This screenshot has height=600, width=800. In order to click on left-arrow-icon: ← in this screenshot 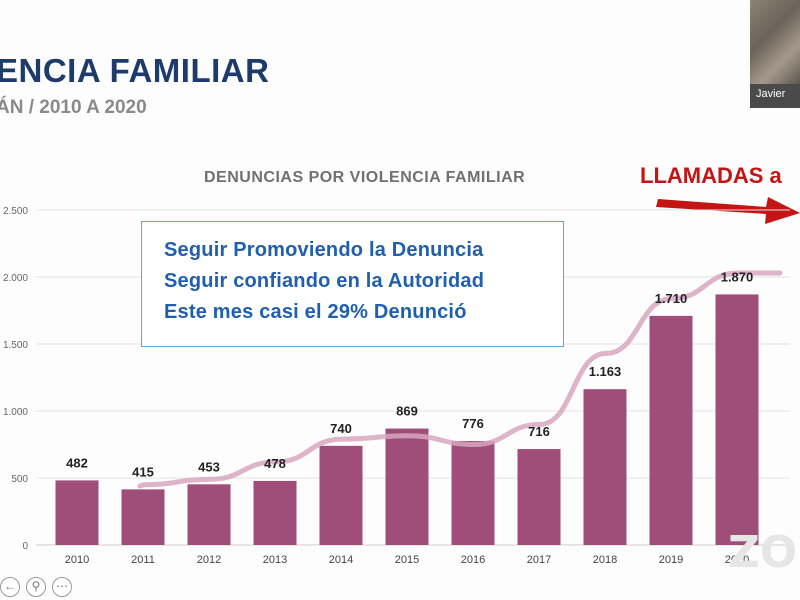, I will do `click(10, 587)`.